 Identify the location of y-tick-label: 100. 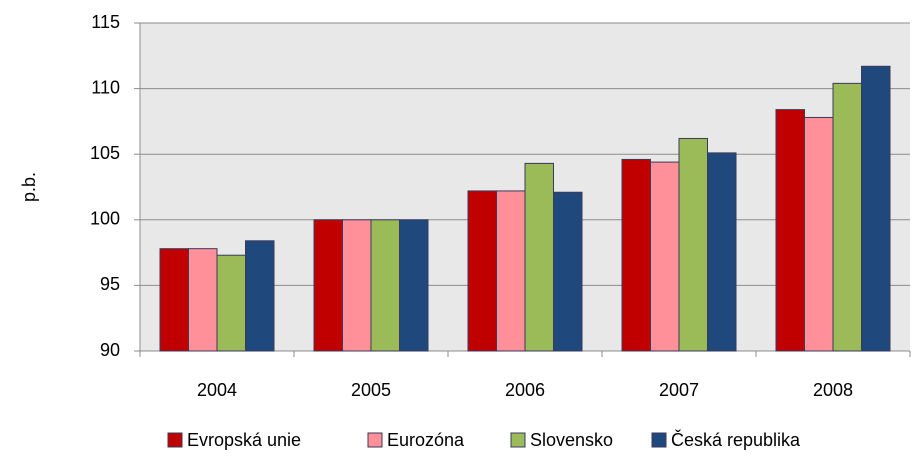
(105, 219).